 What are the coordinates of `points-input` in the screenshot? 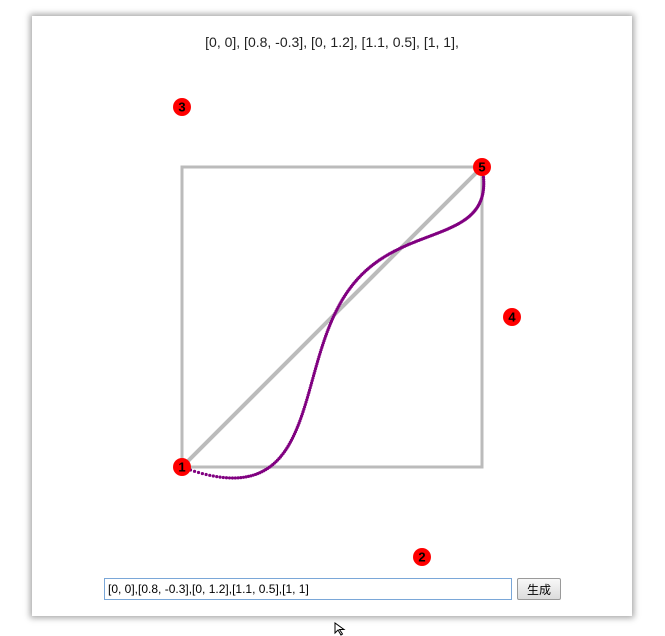 It's located at (308, 589).